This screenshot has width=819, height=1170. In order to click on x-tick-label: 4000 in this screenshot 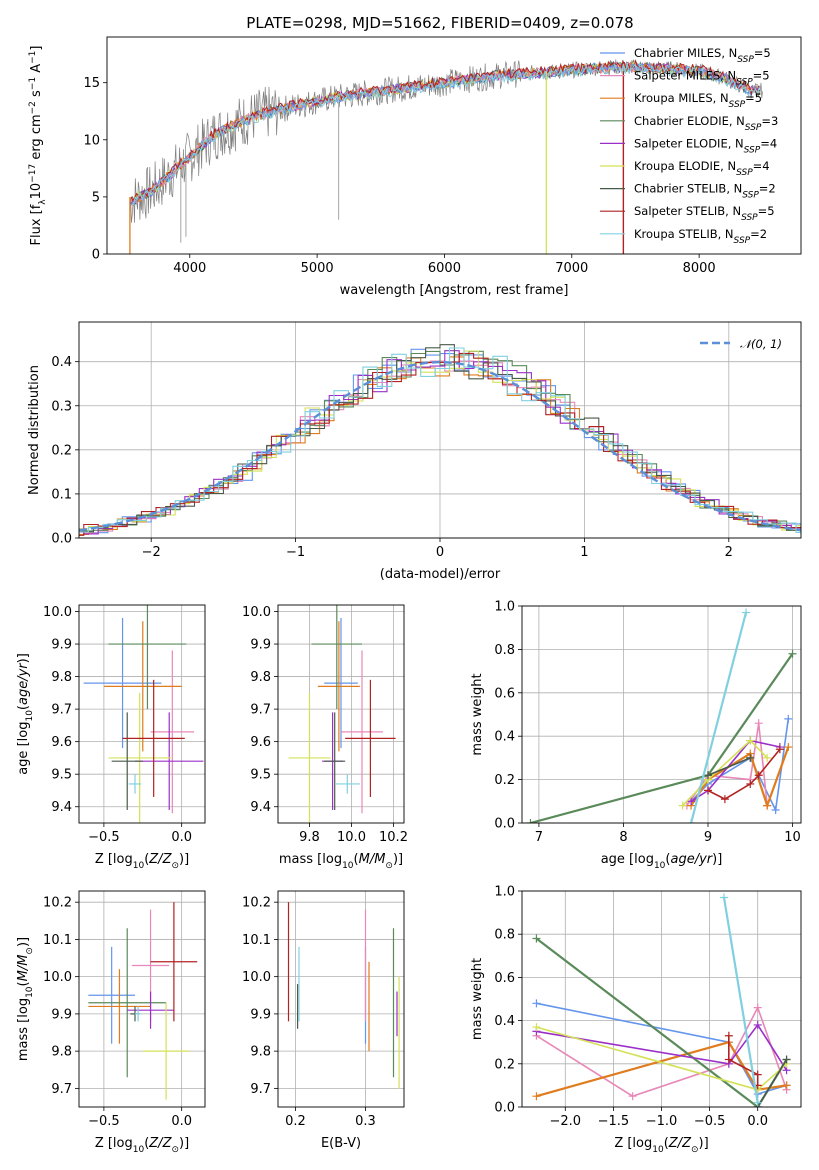, I will do `click(189, 268)`.